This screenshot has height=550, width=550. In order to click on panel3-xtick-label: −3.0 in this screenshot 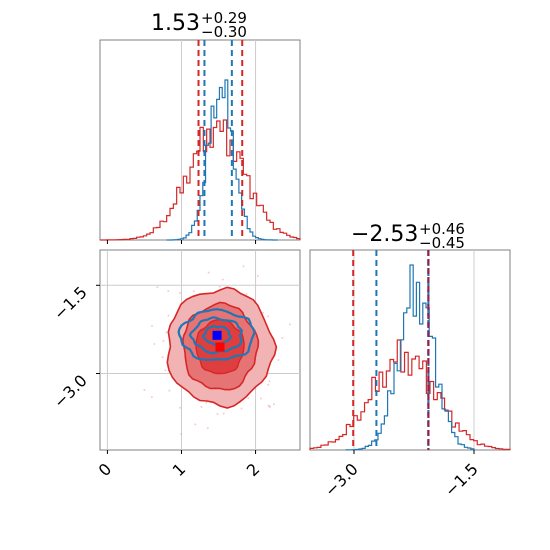, I will do `click(341, 479)`.